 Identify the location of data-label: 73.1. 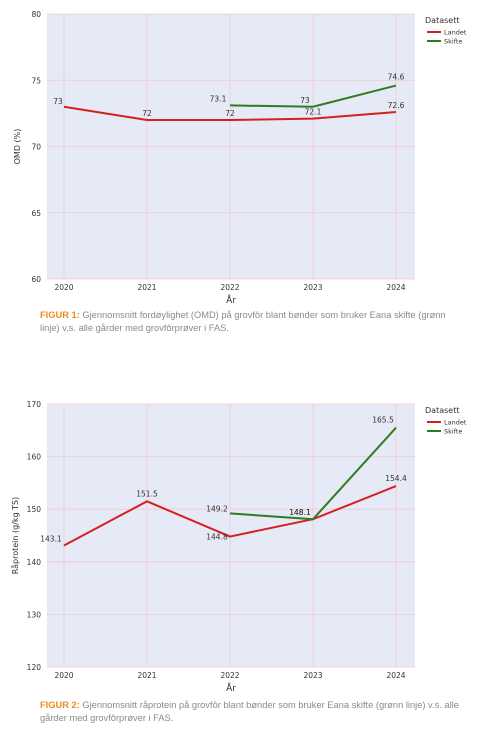
(218, 98).